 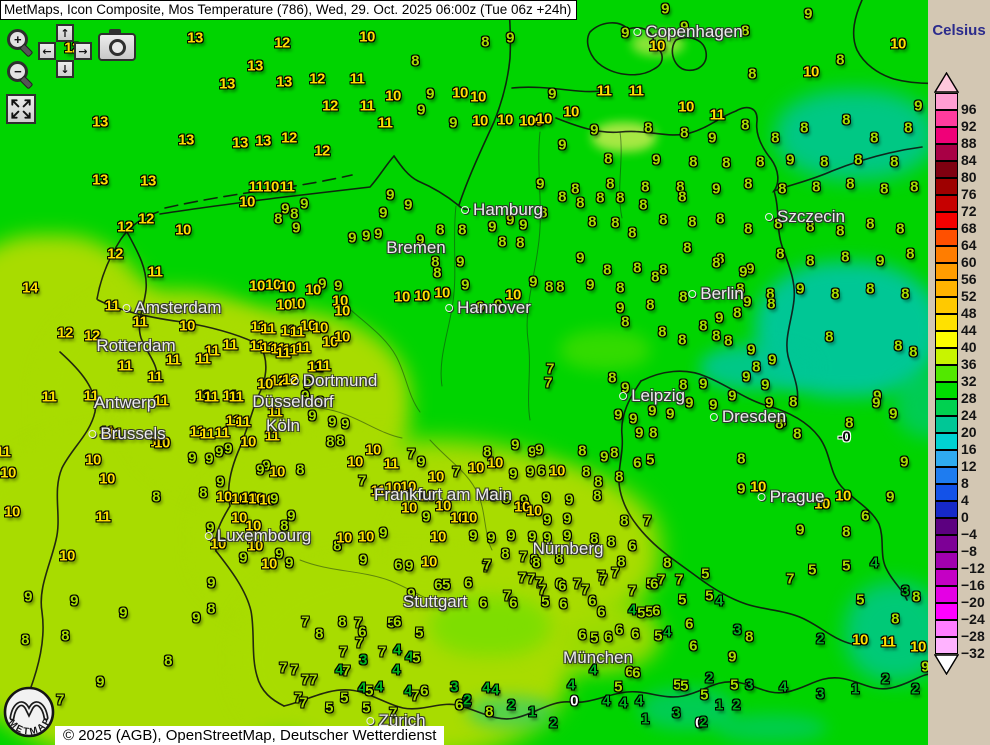 I want to click on arrow-up-icon: ↑, so click(x=65, y=33).